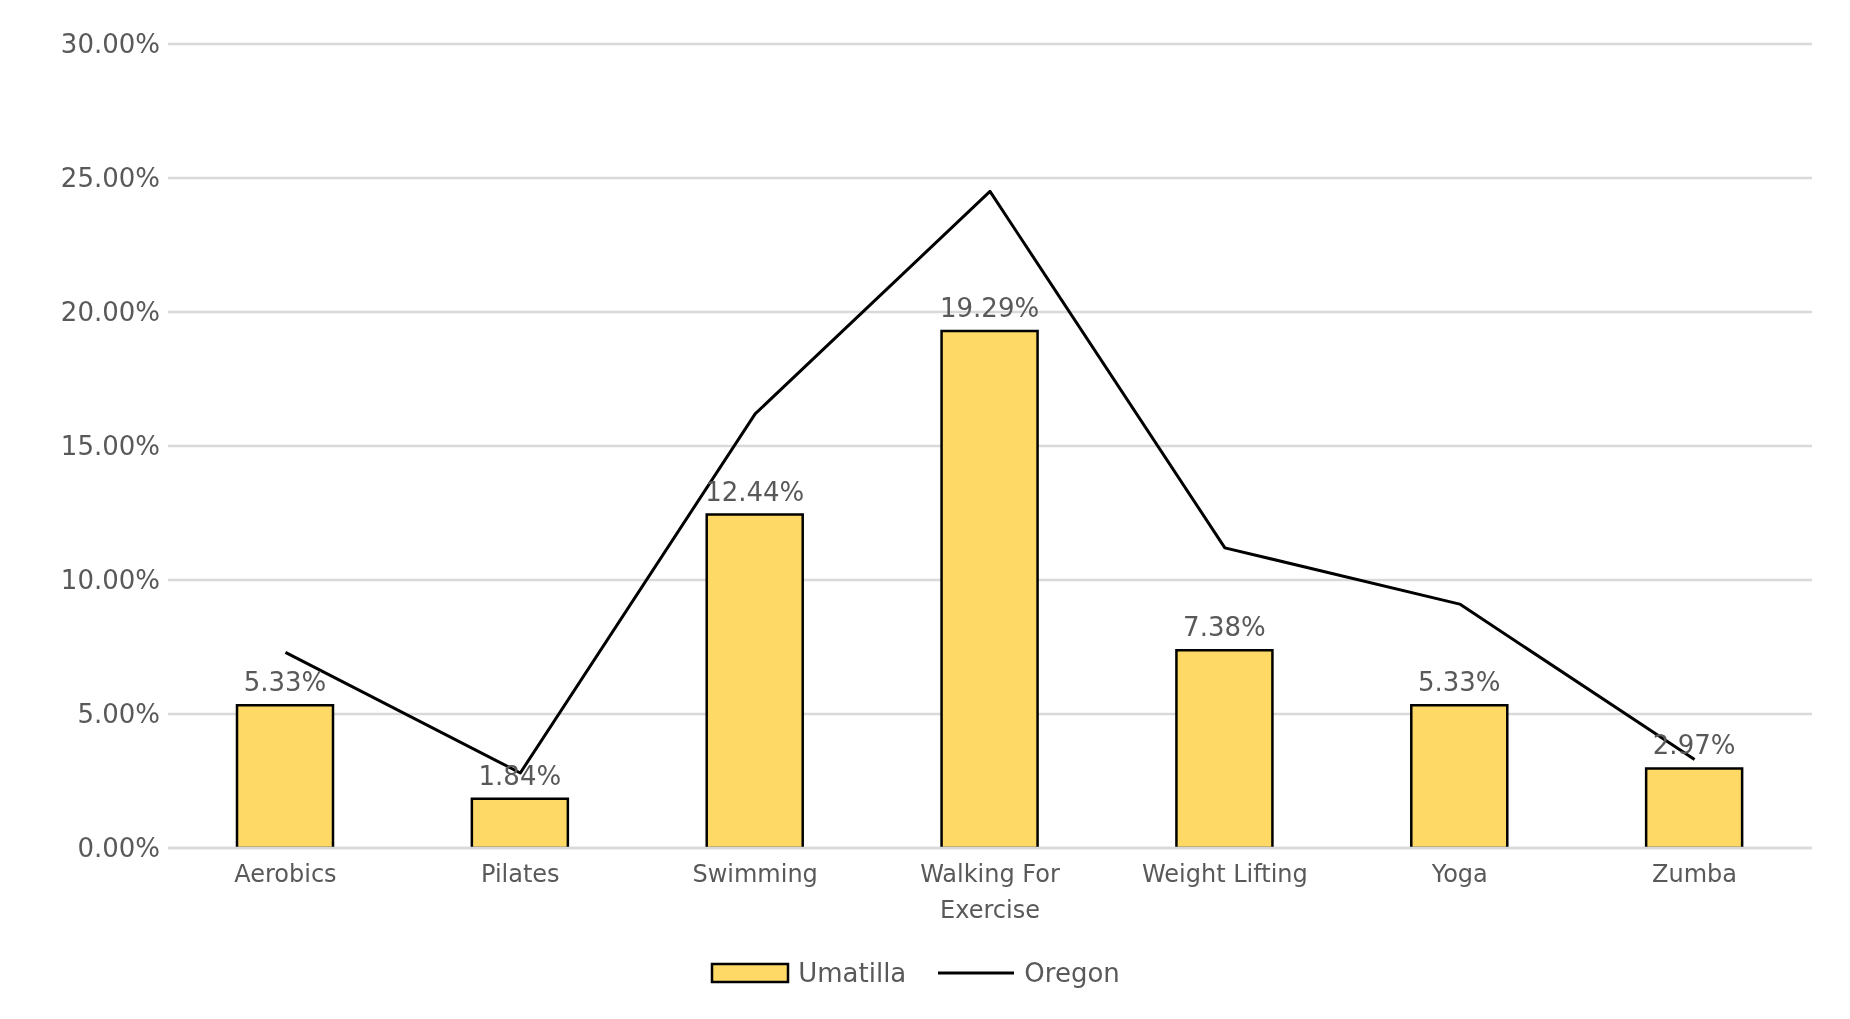 The image size is (1850, 1019). What do you see at coordinates (852, 973) in the screenshot?
I see `legend-label: Umatilla` at bounding box center [852, 973].